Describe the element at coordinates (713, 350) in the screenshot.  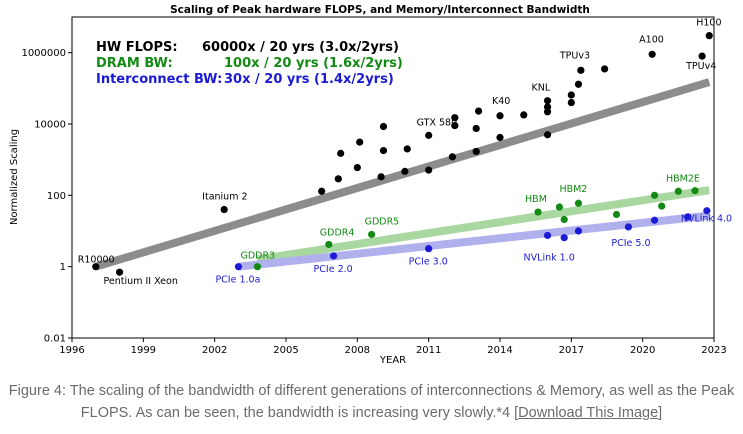
I see `x-tick-label: 2023` at that location.